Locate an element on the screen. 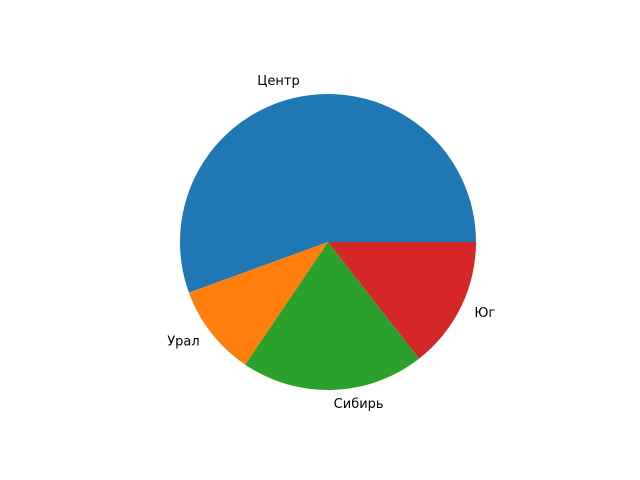 The width and height of the screenshot is (640, 480). pie-label-3: Сибирь is located at coordinates (359, 404).